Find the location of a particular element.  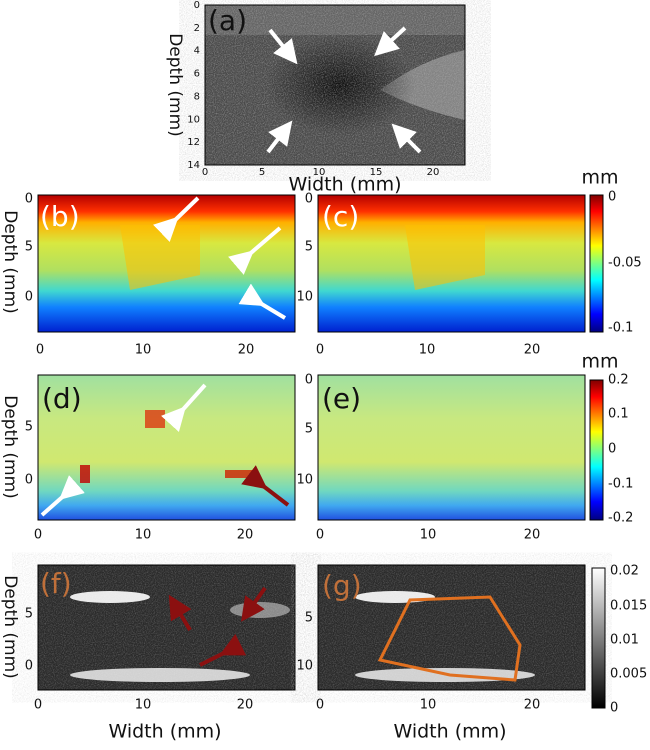

panel-label: (b) is located at coordinates (60, 216).